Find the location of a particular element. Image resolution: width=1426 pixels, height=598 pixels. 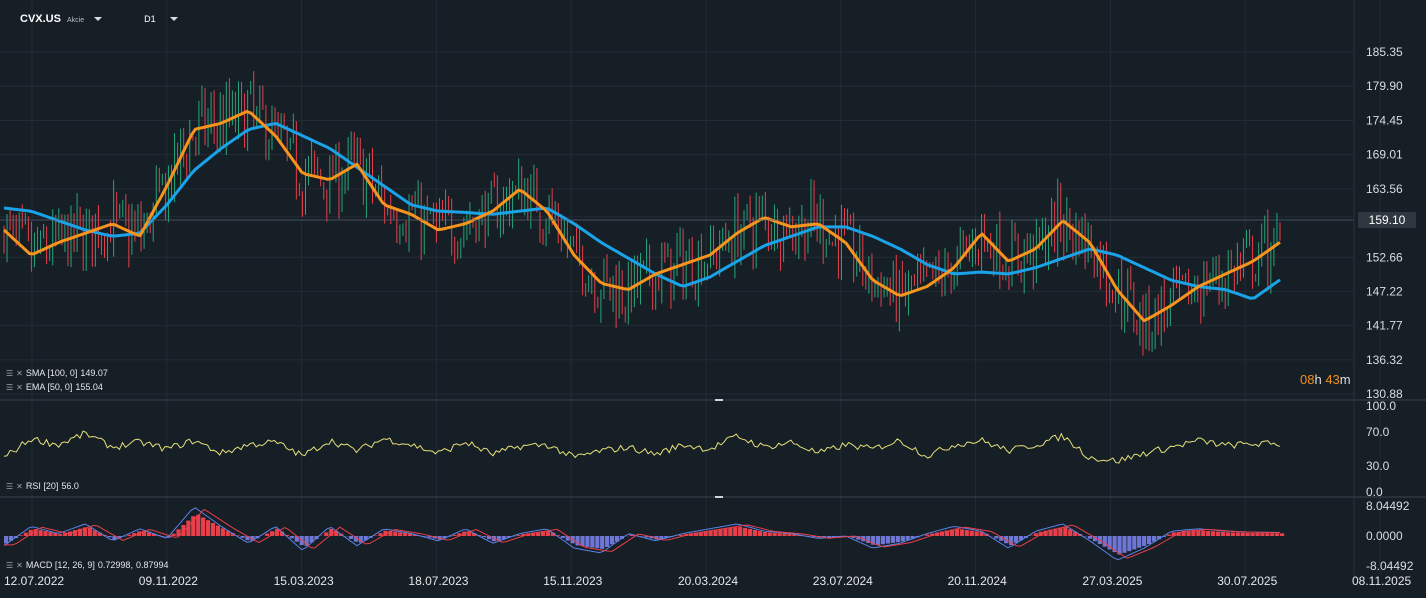

rsi-tick-label: 70.0 is located at coordinates (1378, 432).